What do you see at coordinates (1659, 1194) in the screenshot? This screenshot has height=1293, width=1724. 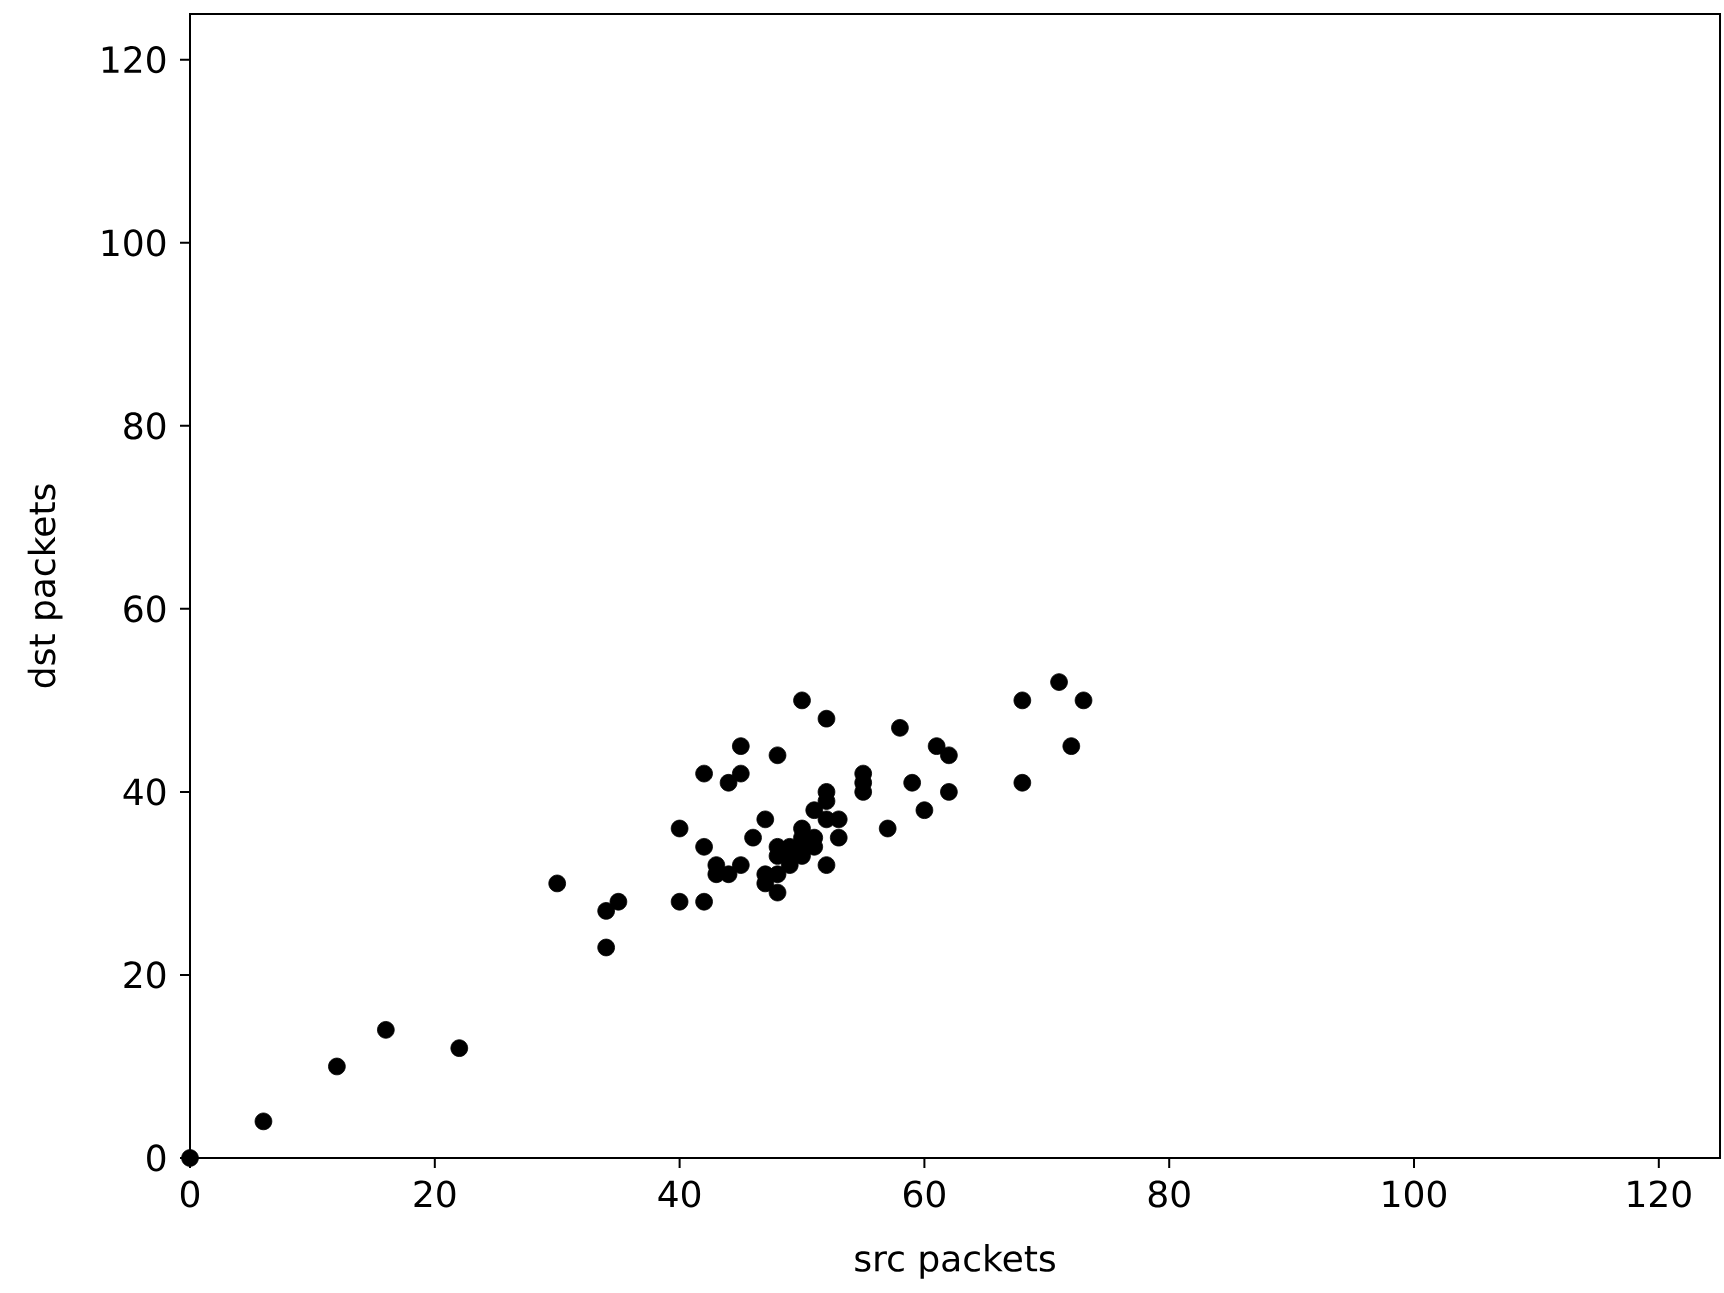 I see `x-tick-label: 120` at bounding box center [1659, 1194].